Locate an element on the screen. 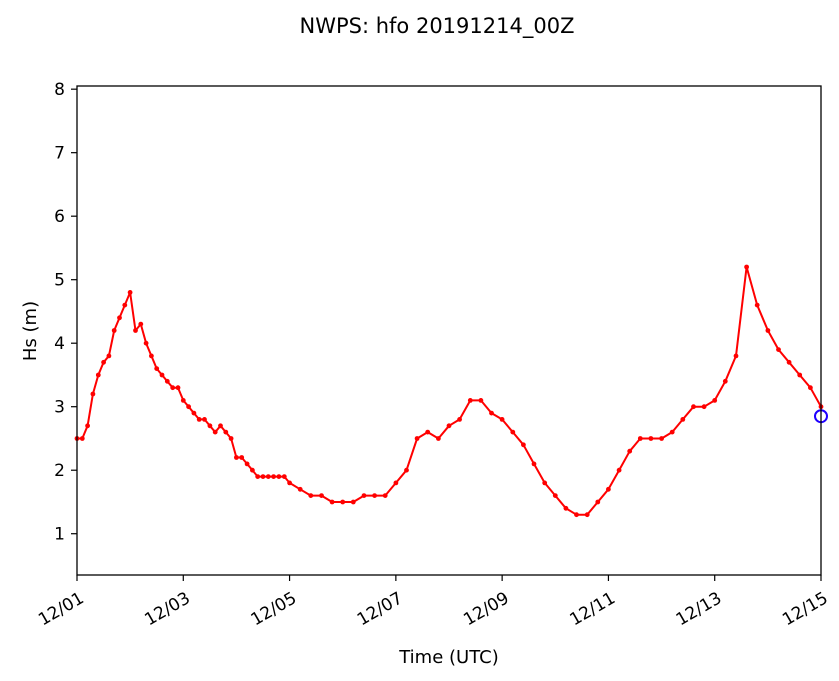  x-tick-label: 12/07 is located at coordinates (380, 609).